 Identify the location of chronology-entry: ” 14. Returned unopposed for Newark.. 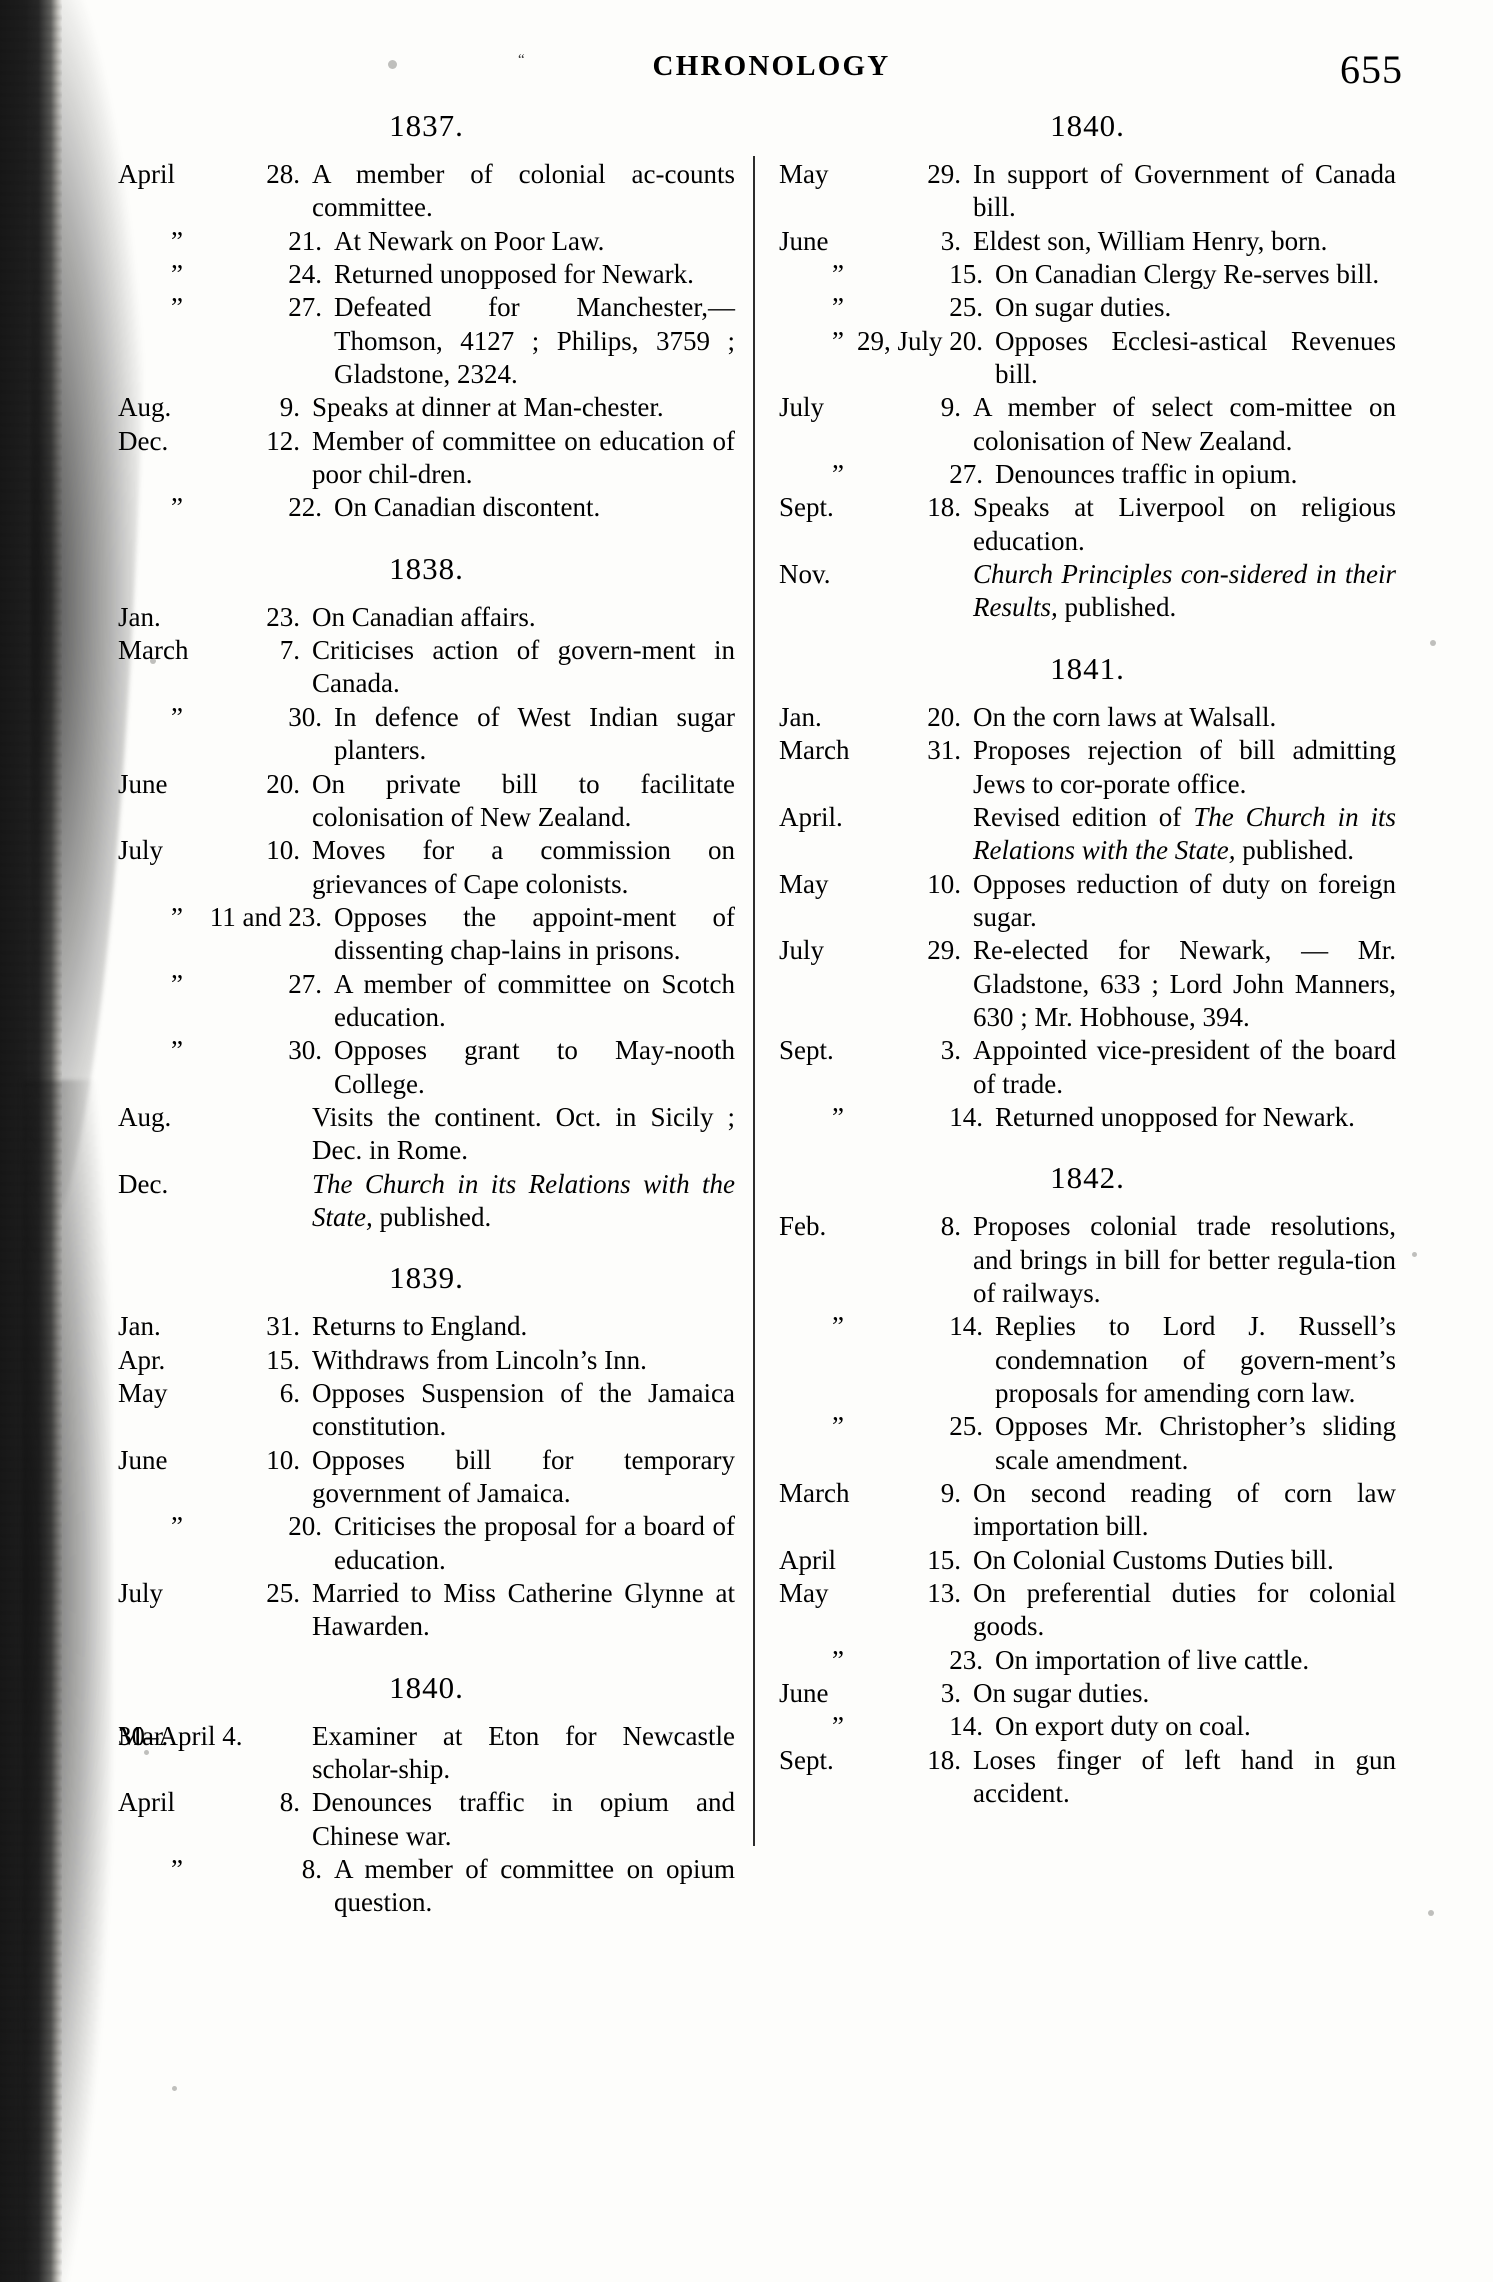
(1087, 1117).